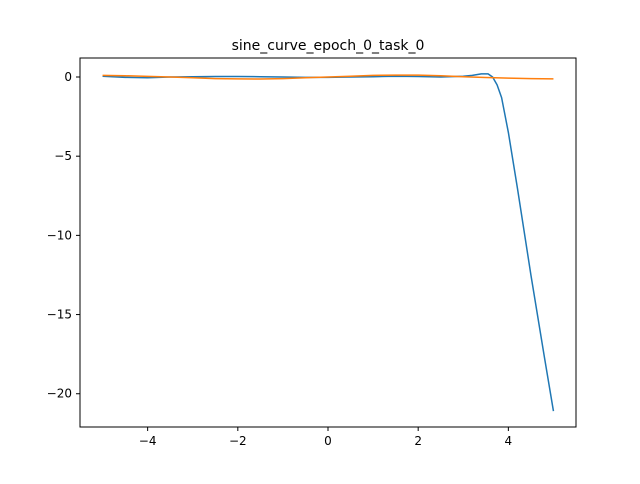 Image resolution: width=640 pixels, height=484 pixels. I want to click on y-tick-label: −15, so click(59, 315).